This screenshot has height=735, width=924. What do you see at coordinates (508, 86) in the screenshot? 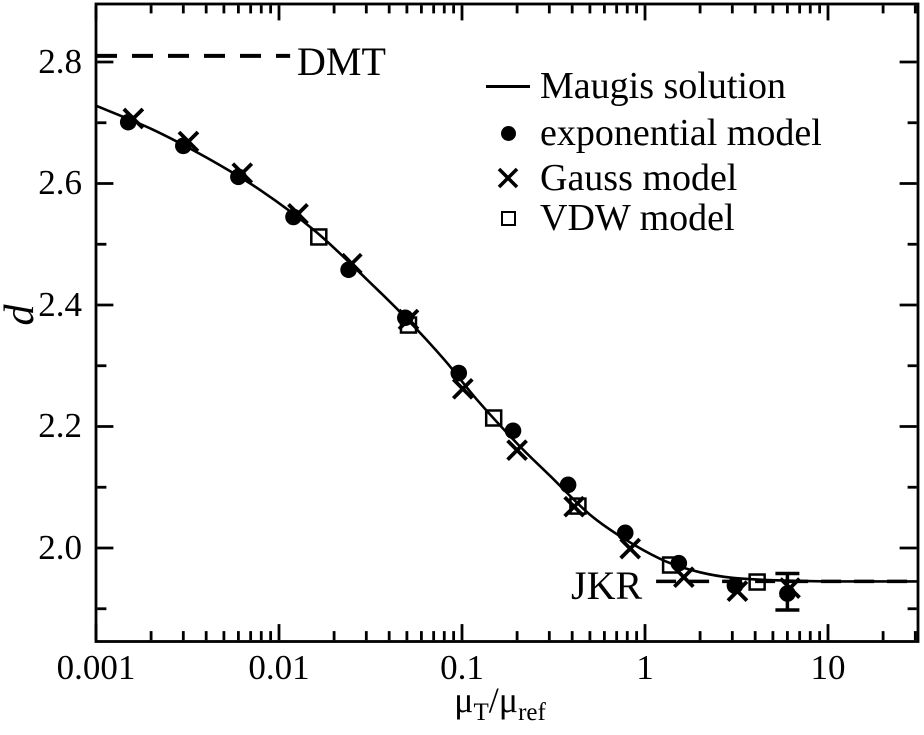
I see `solid-line-swatch-icon` at bounding box center [508, 86].